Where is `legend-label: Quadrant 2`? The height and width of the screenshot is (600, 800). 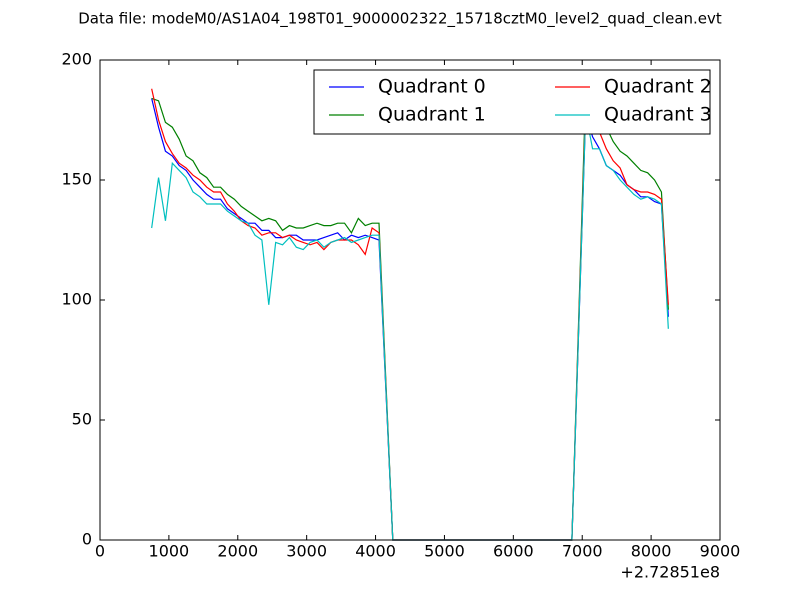 legend-label: Quadrant 2 is located at coordinates (658, 87).